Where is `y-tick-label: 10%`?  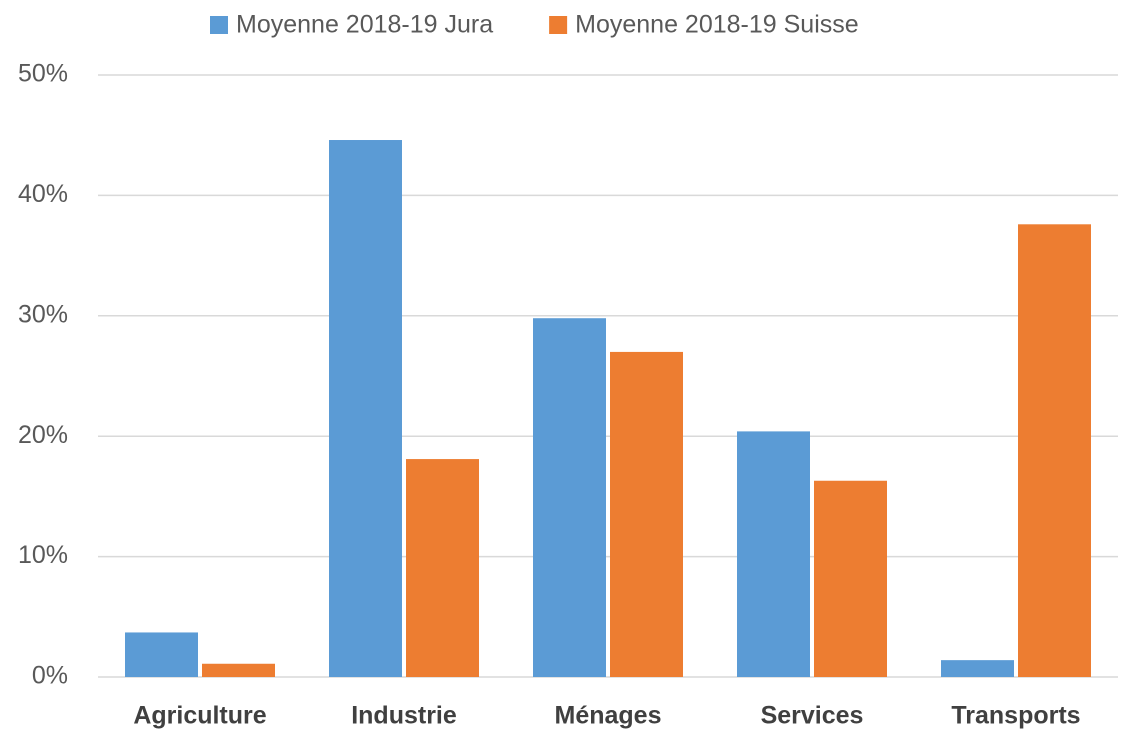 y-tick-label: 10% is located at coordinates (43, 555).